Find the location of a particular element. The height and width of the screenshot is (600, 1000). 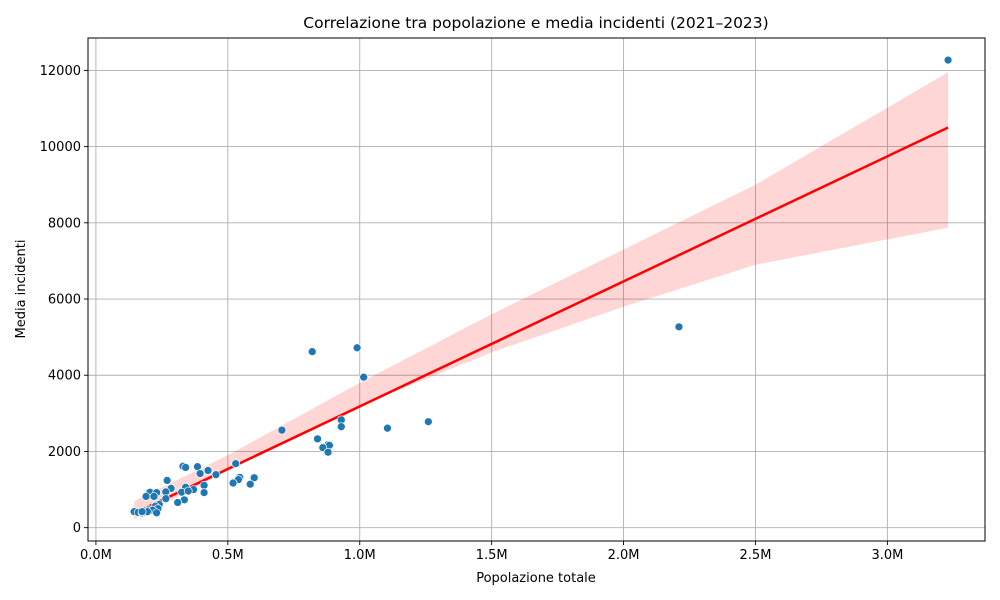

x-tick-label: 1.0M is located at coordinates (360, 555).